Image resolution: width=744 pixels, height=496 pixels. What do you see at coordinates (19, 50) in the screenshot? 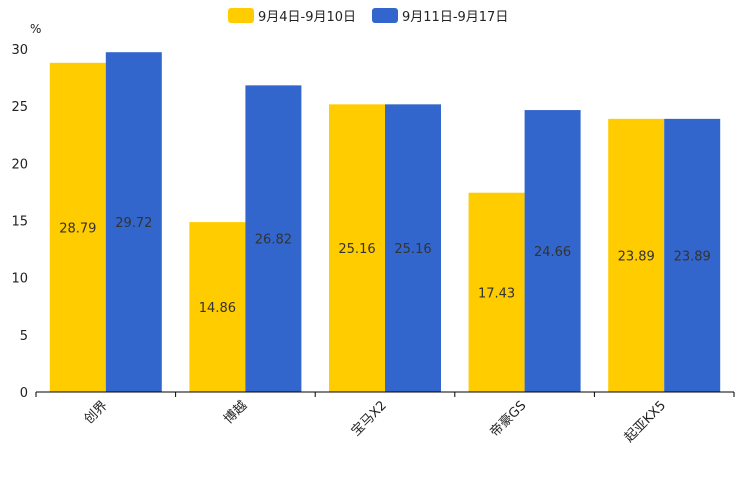
I see `y-tick-label: 30` at bounding box center [19, 50].